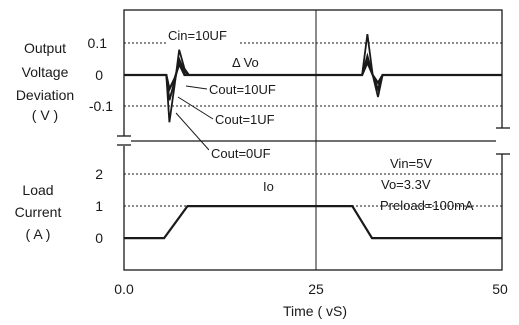 Image resolution: width=519 pixels, height=325 pixels. Describe the element at coordinates (99, 238) in the screenshot. I see `bottom-ytick-0: 0` at that location.